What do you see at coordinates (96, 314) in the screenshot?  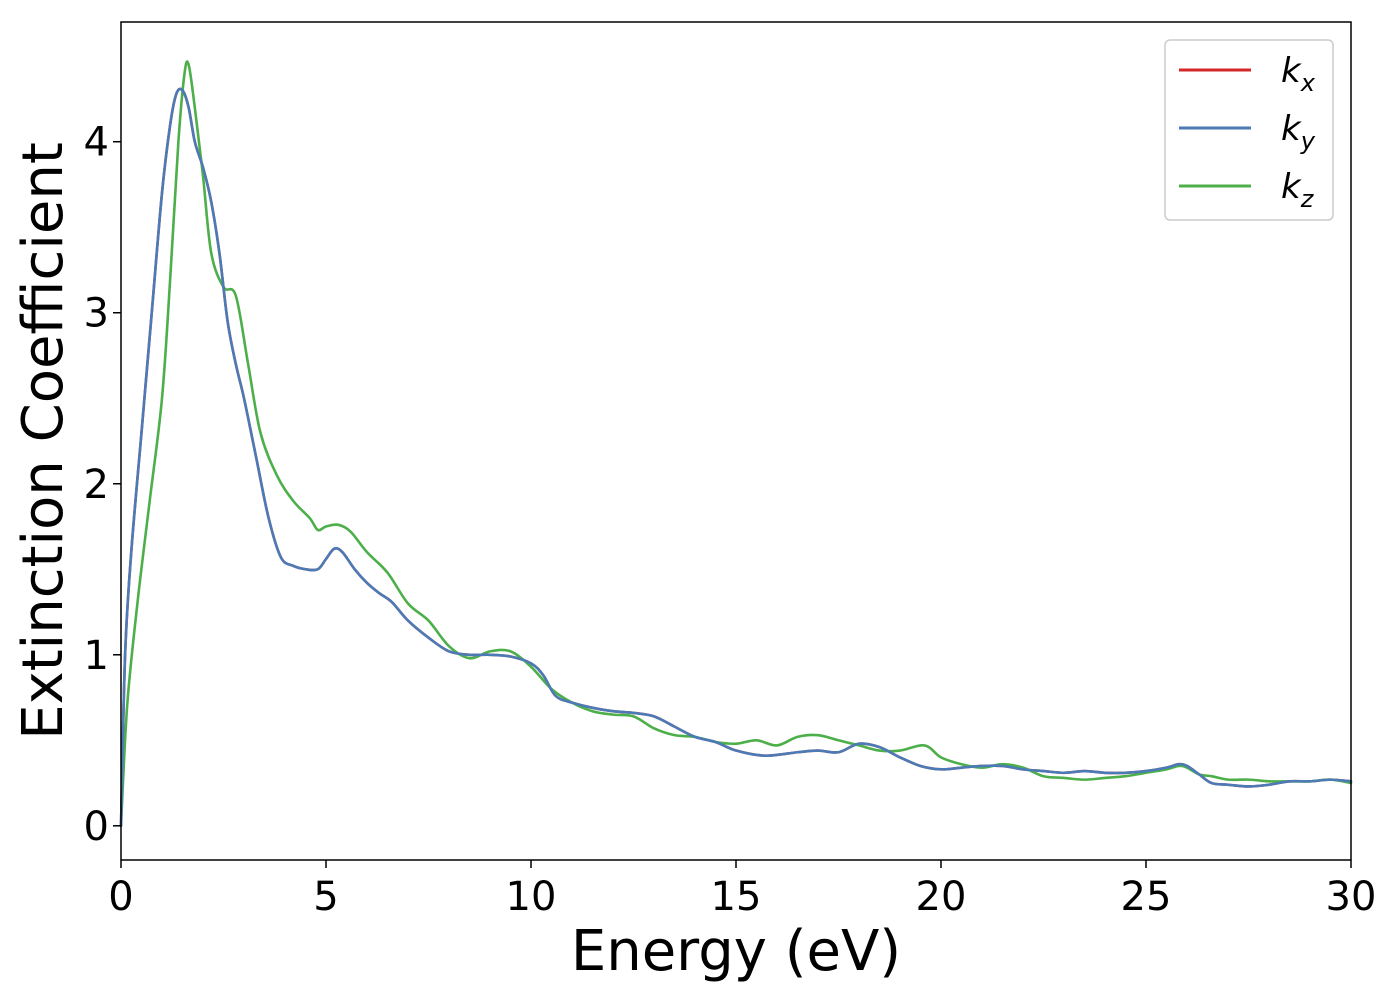 I see `y-tick-label: 3` at bounding box center [96, 314].